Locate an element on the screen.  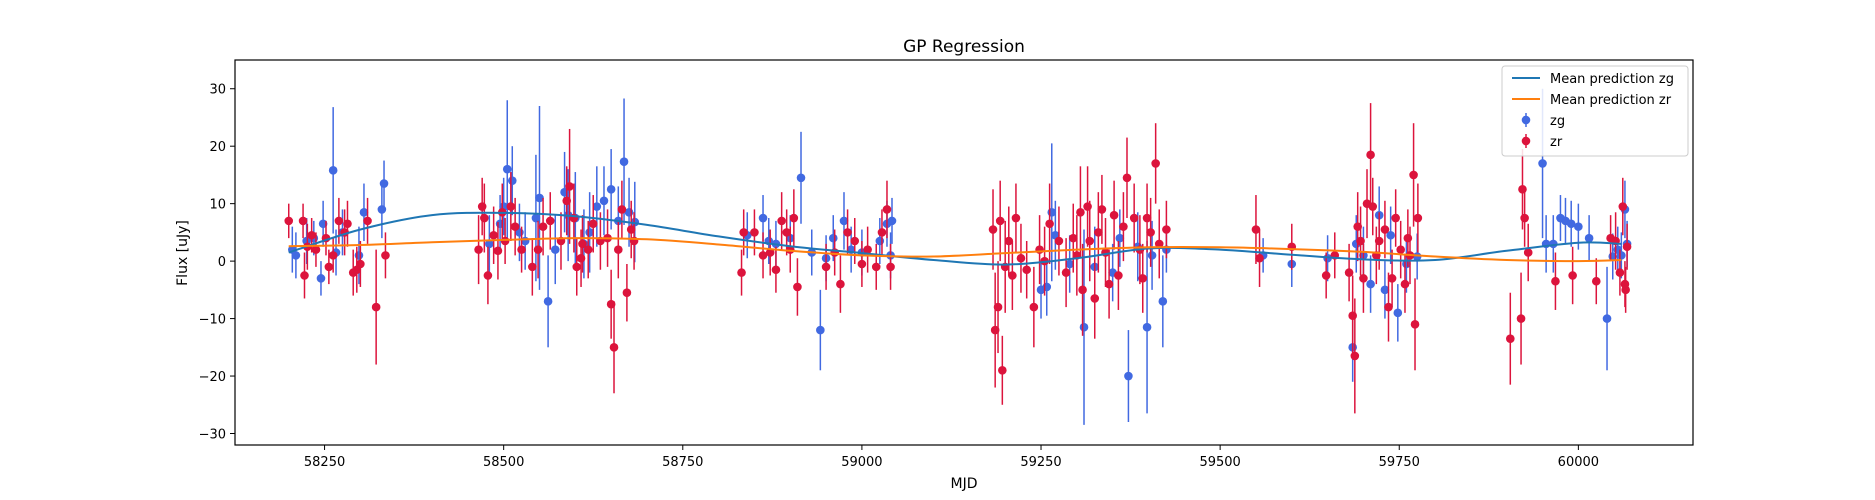
legend-entry: Mean prediction zr is located at coordinates (1592, 100).